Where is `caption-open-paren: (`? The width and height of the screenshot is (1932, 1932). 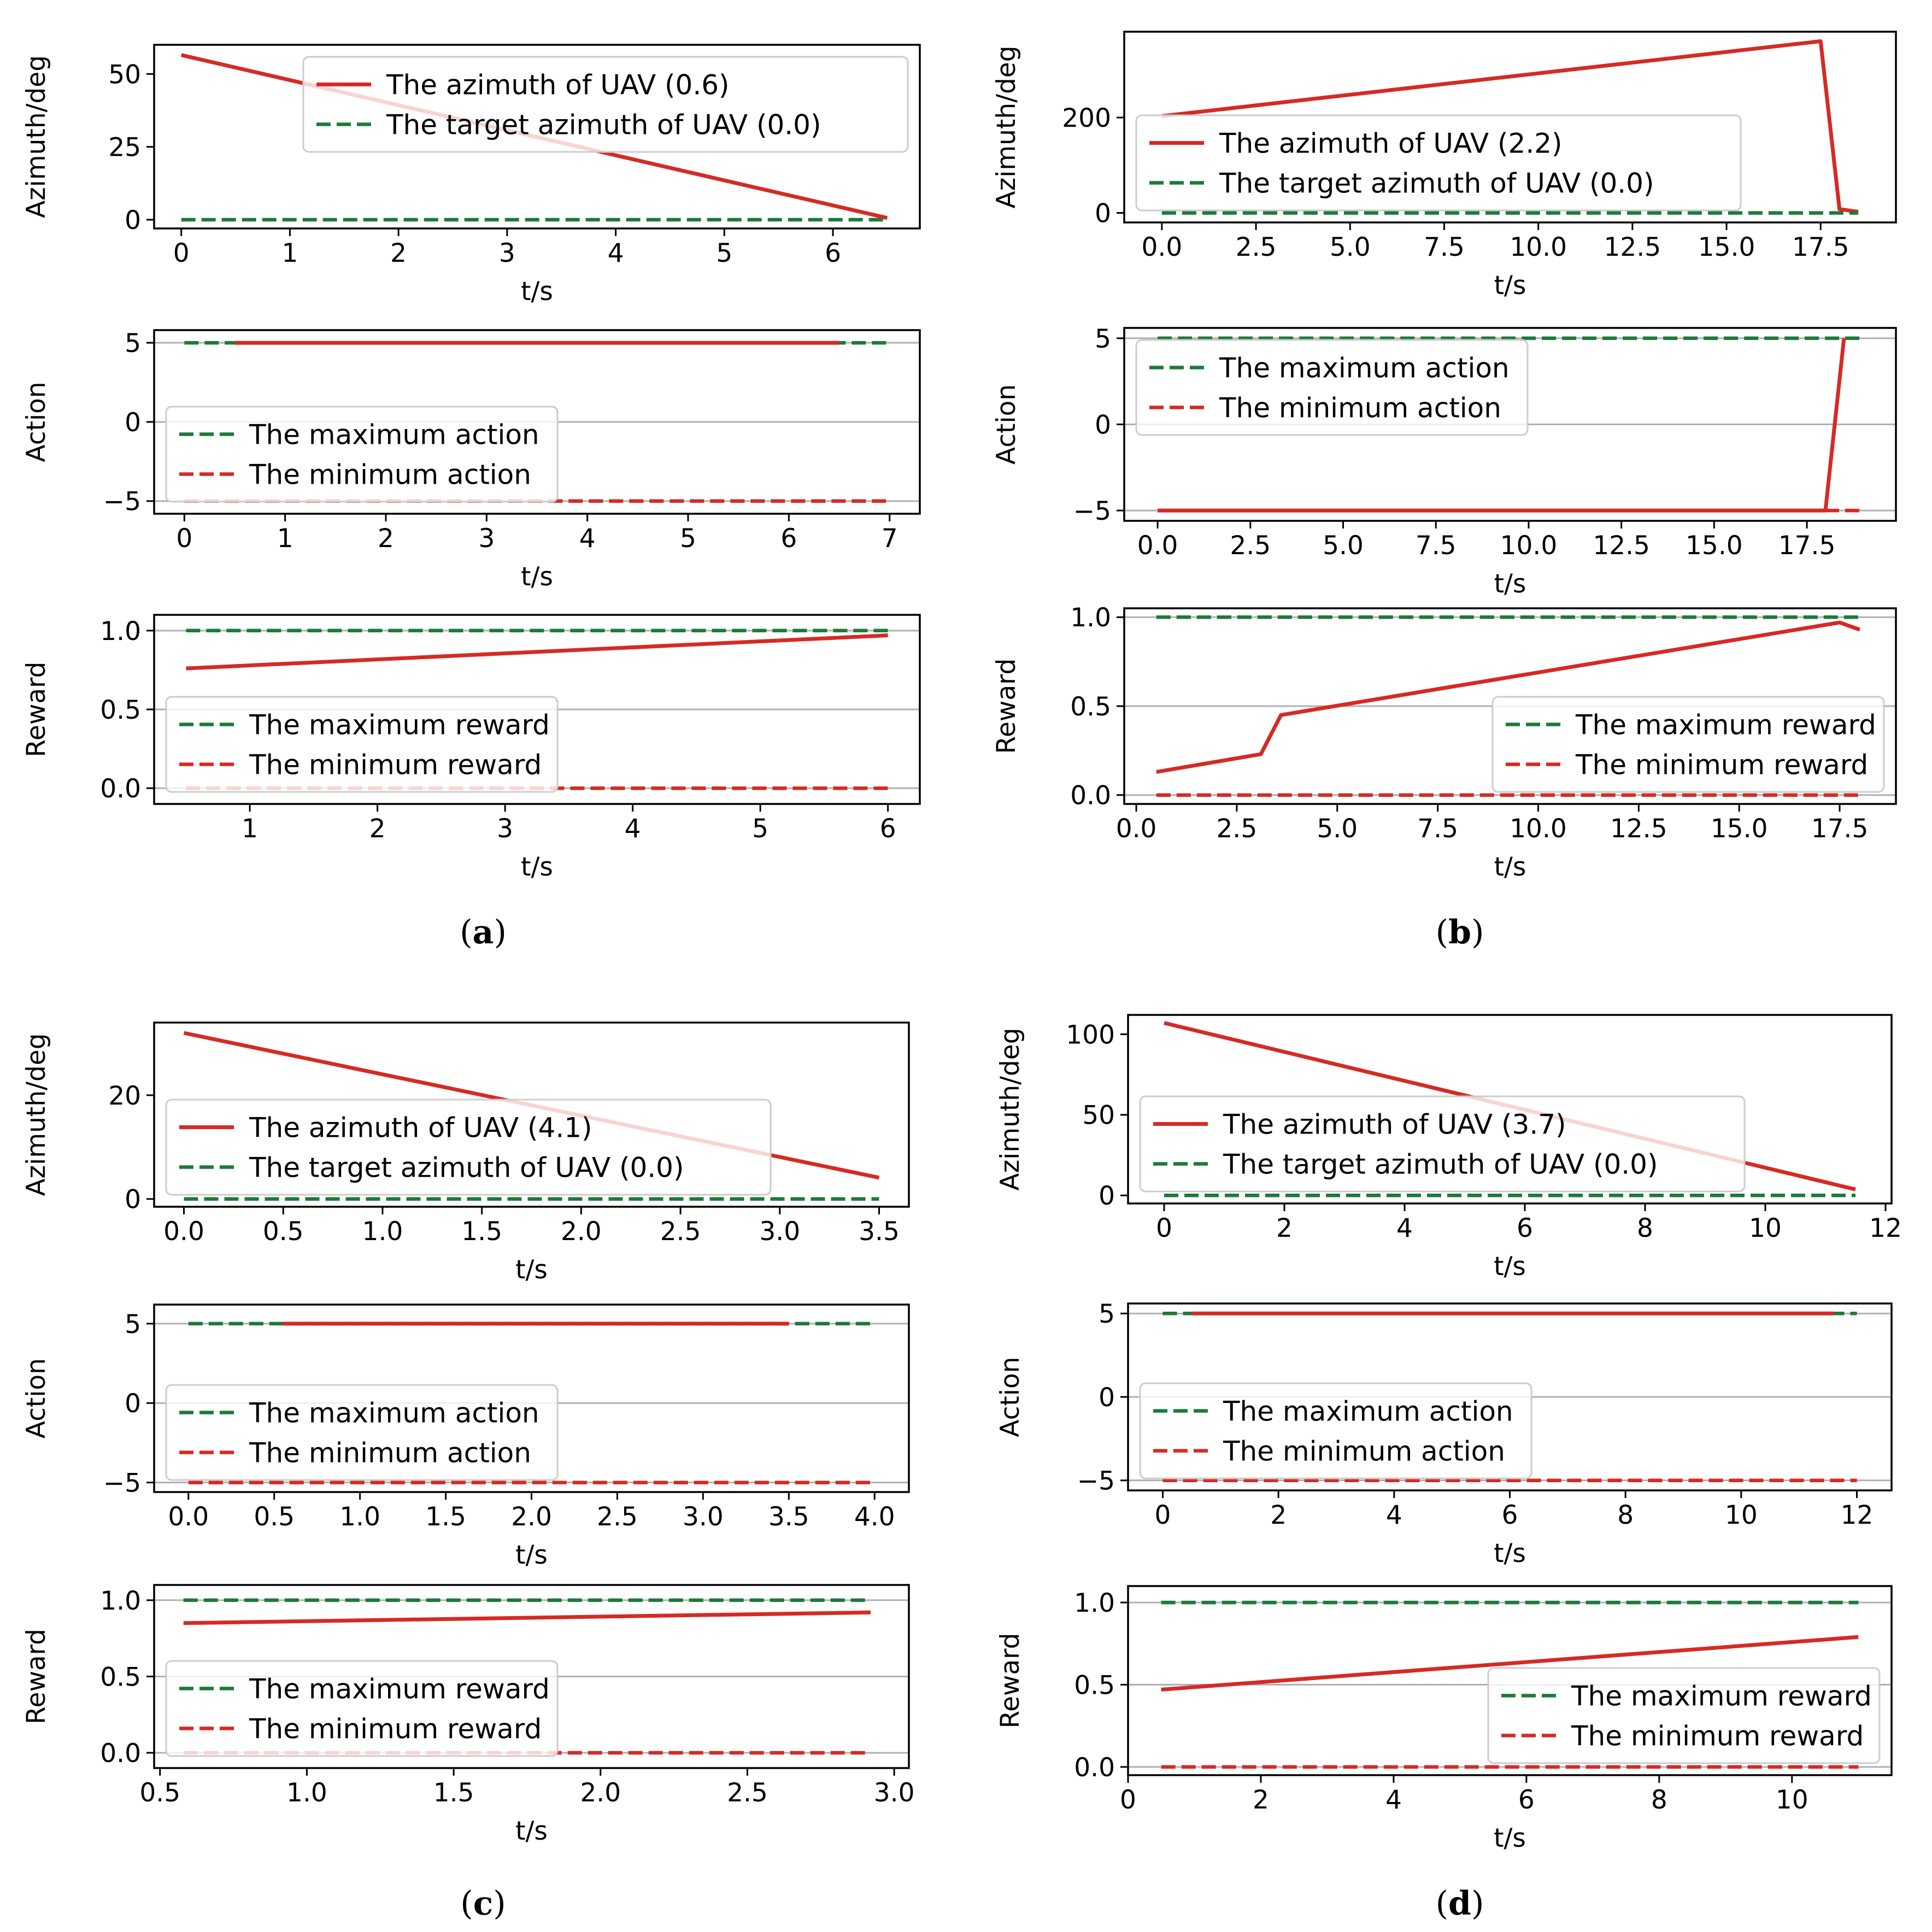
caption-open-paren: ( is located at coordinates (466, 932).